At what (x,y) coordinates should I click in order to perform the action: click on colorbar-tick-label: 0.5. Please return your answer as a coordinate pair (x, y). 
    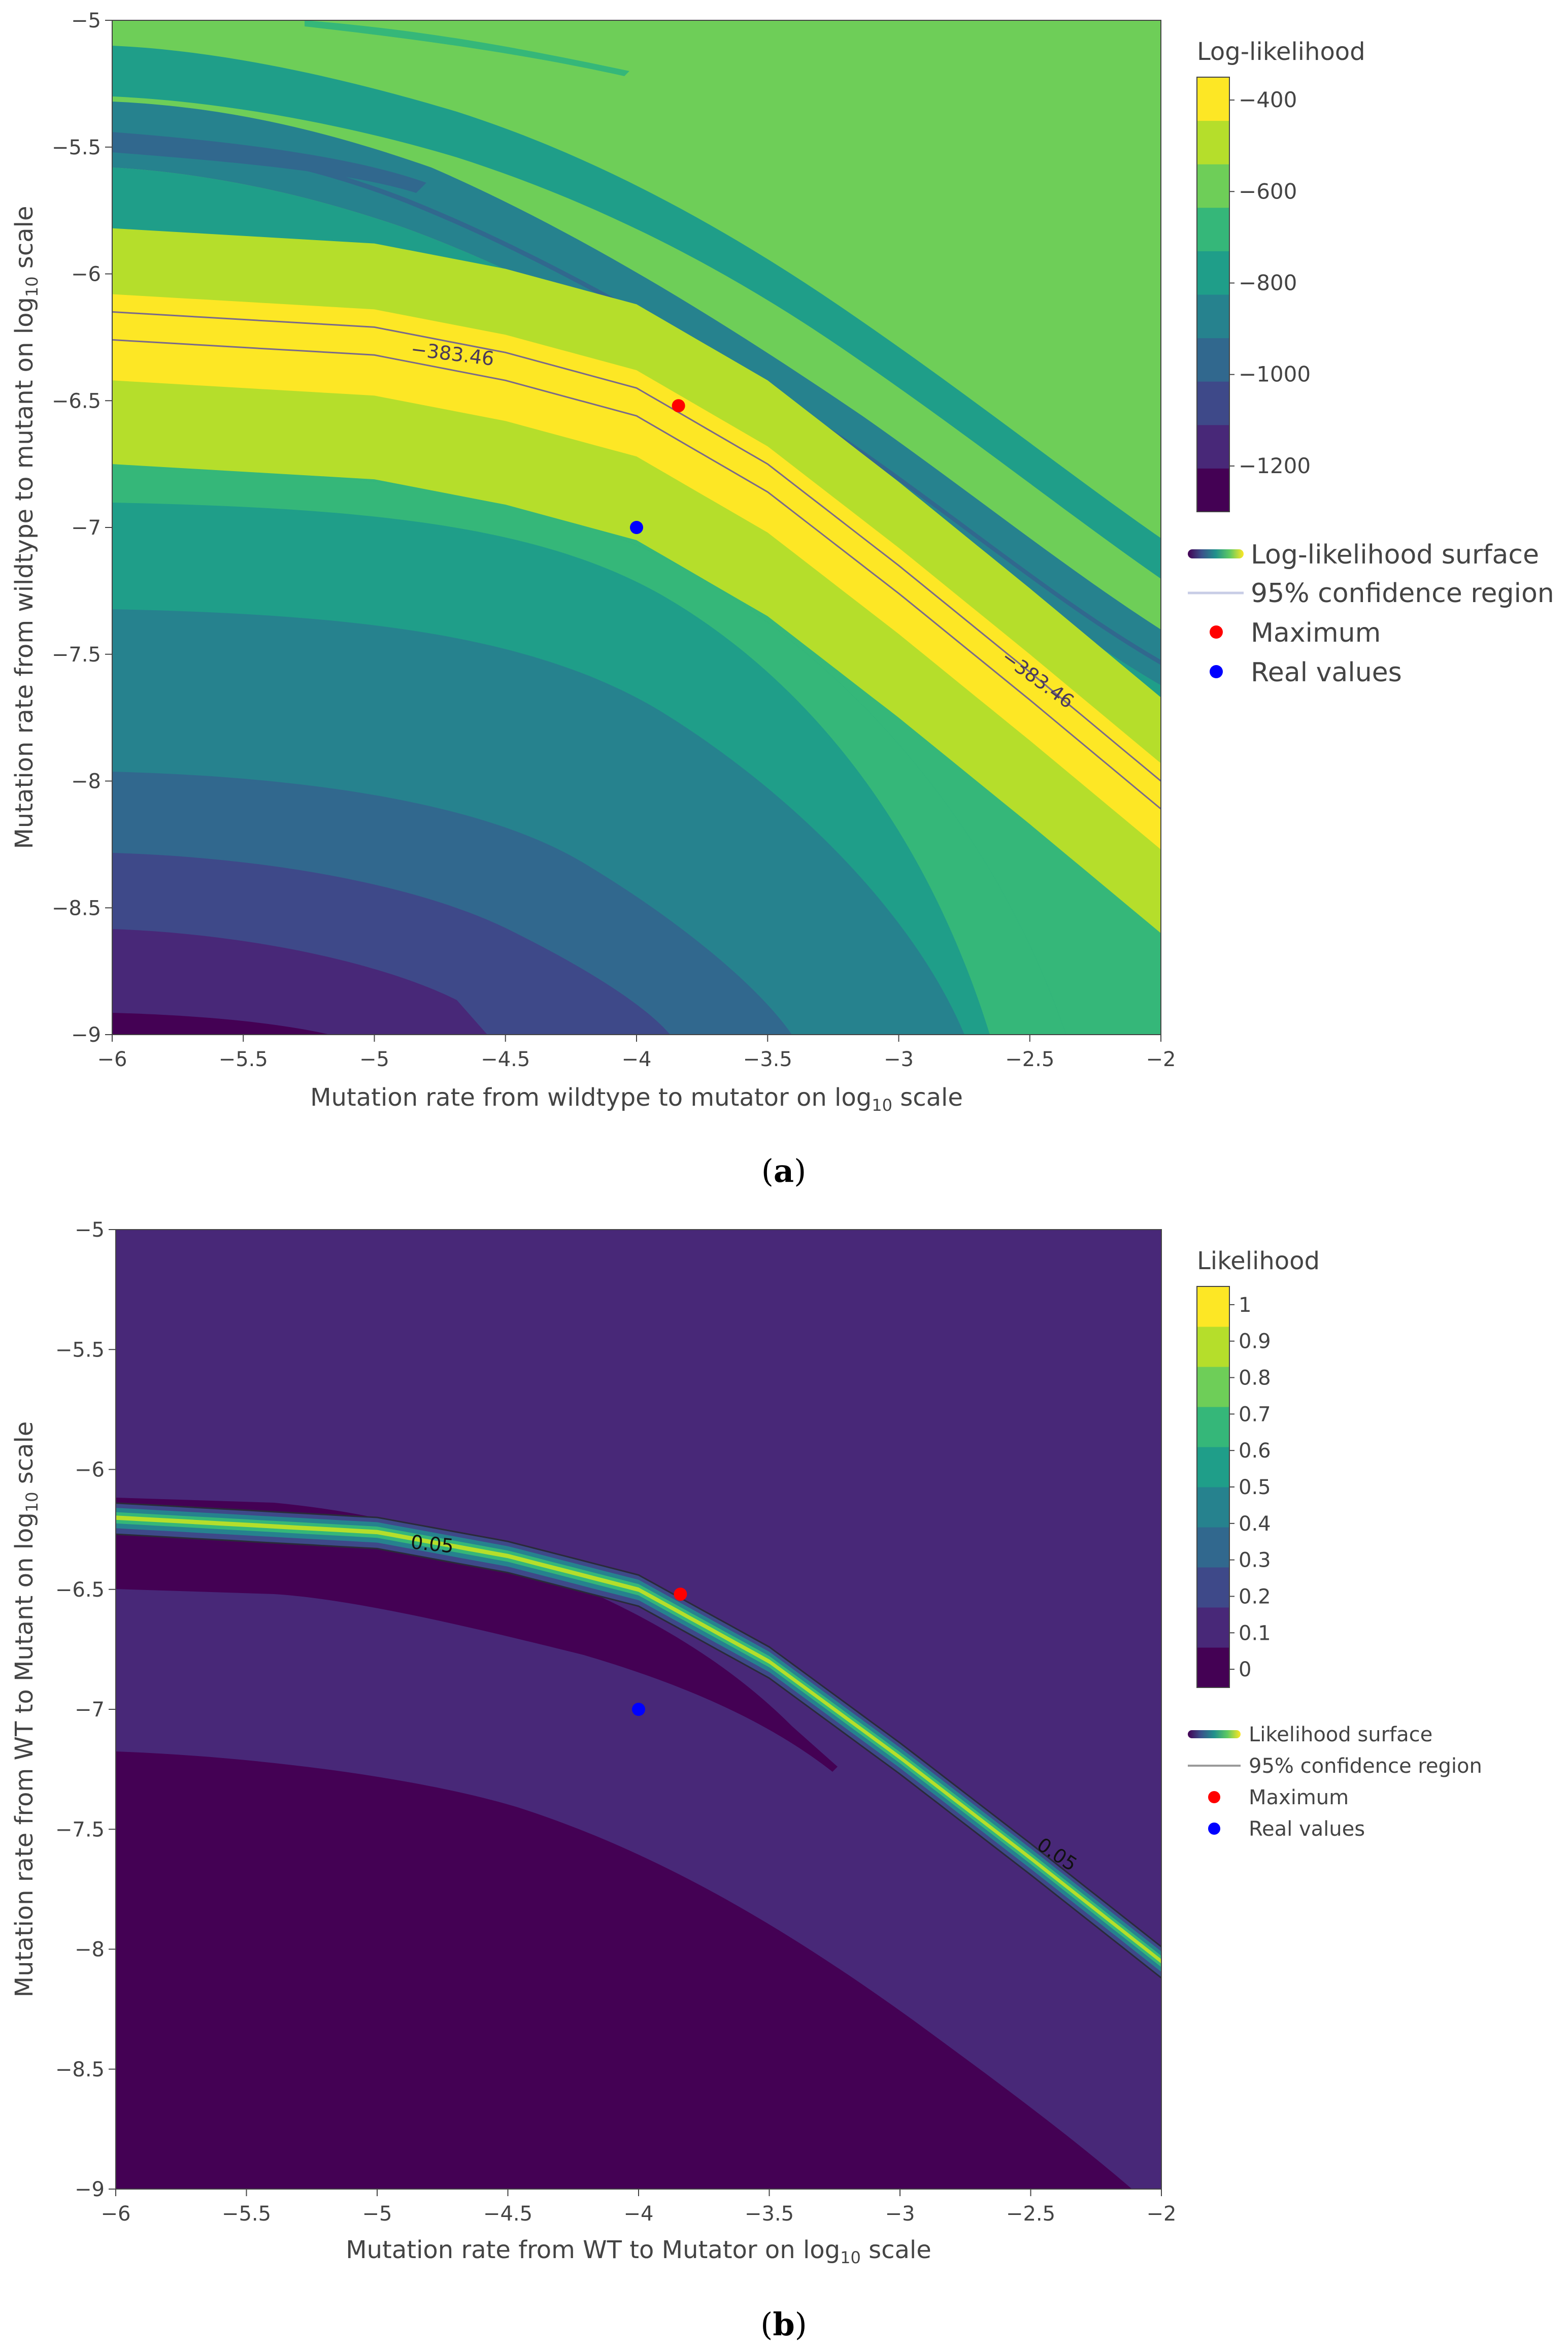
    Looking at the image, I should click on (1255, 1488).